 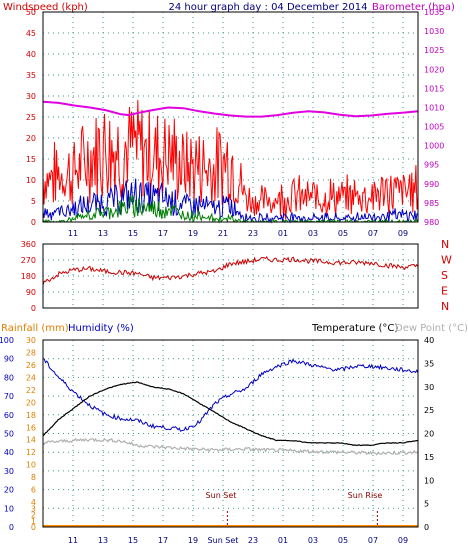 I want to click on barometer-tick-label: 1010, so click(x=434, y=107).